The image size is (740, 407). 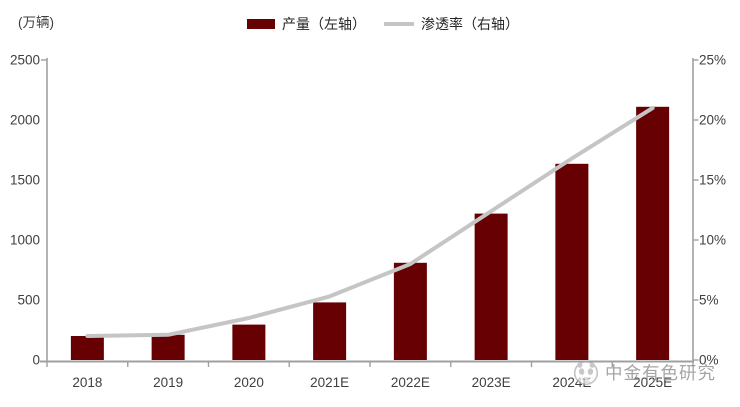 I want to click on right-axis-tick-label: 5%, so click(x=709, y=300).